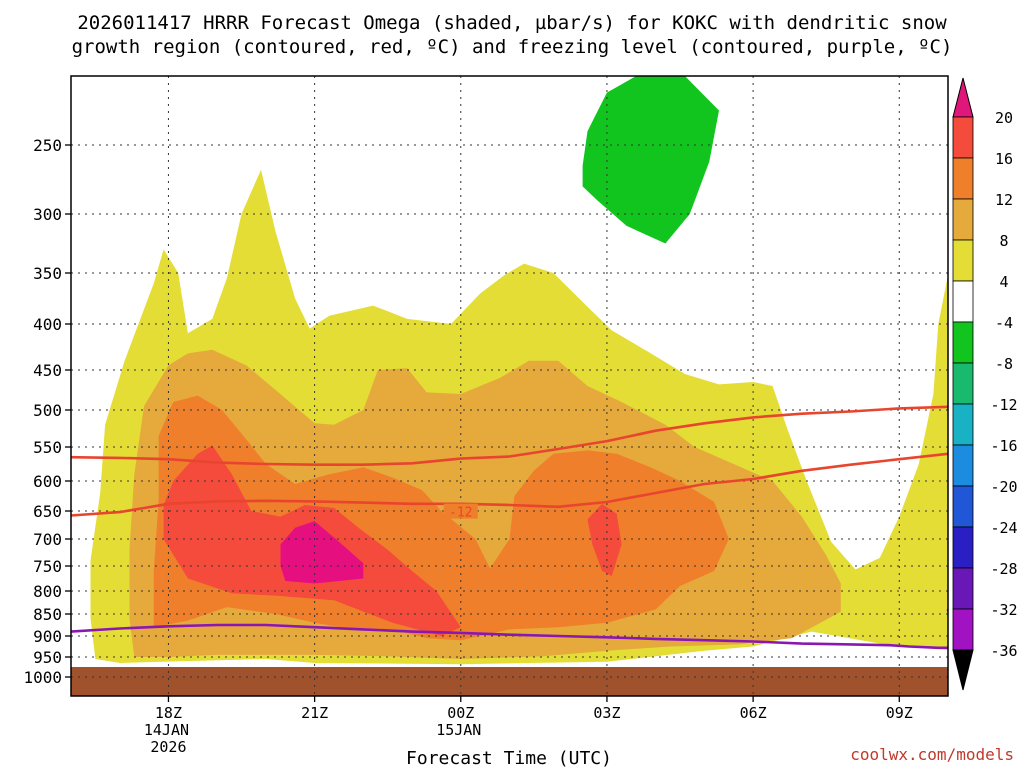  I want to click on y-tick-label: 300, so click(47, 214).